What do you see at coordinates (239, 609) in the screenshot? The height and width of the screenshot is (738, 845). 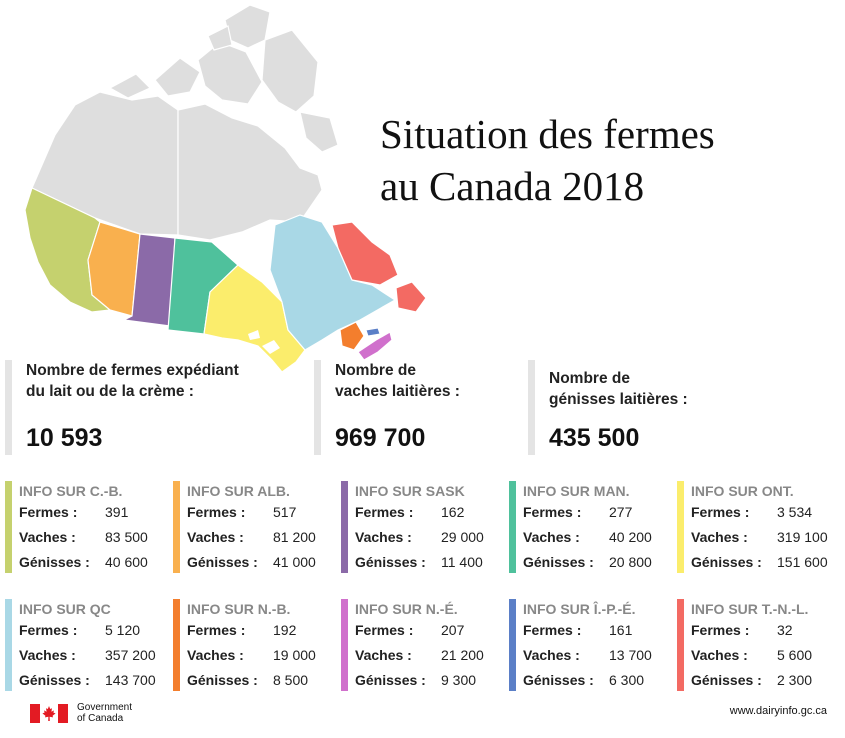 I see `province-heading: INFO SUR N.-B.` at bounding box center [239, 609].